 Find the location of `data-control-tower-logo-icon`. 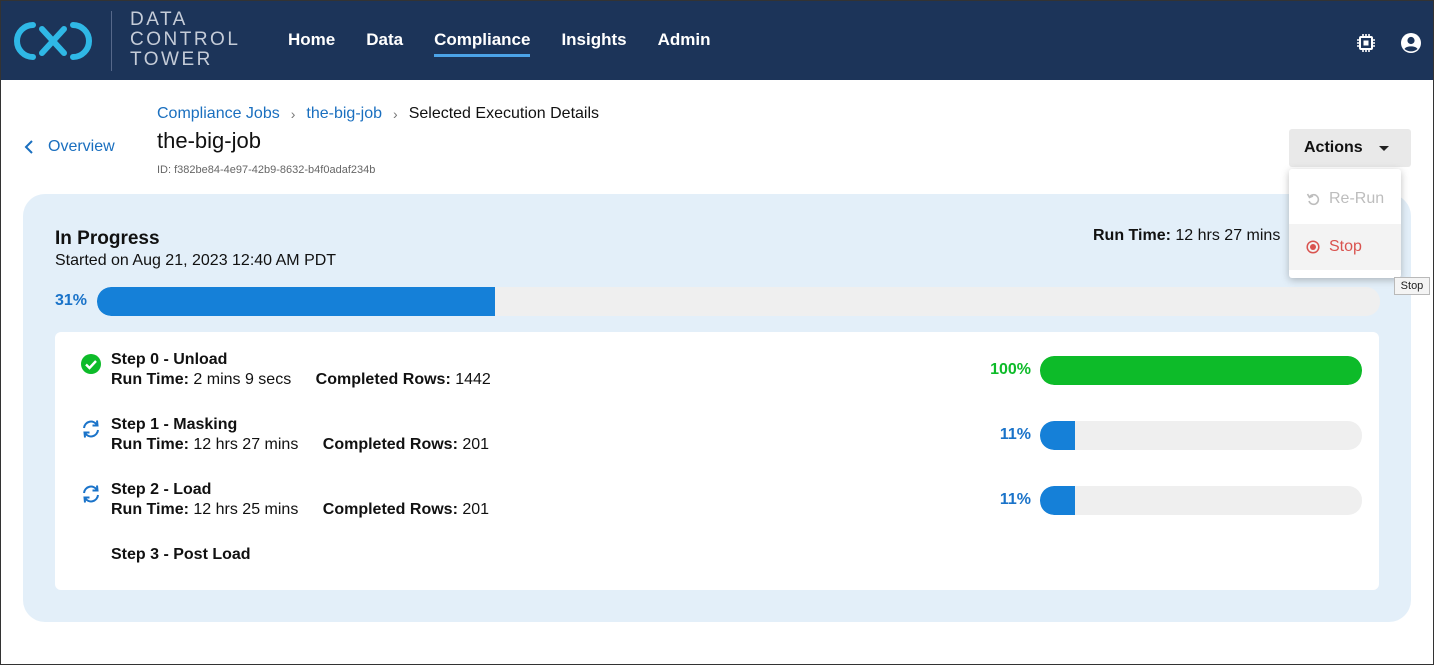

data-control-tower-logo-icon is located at coordinates (53, 41).